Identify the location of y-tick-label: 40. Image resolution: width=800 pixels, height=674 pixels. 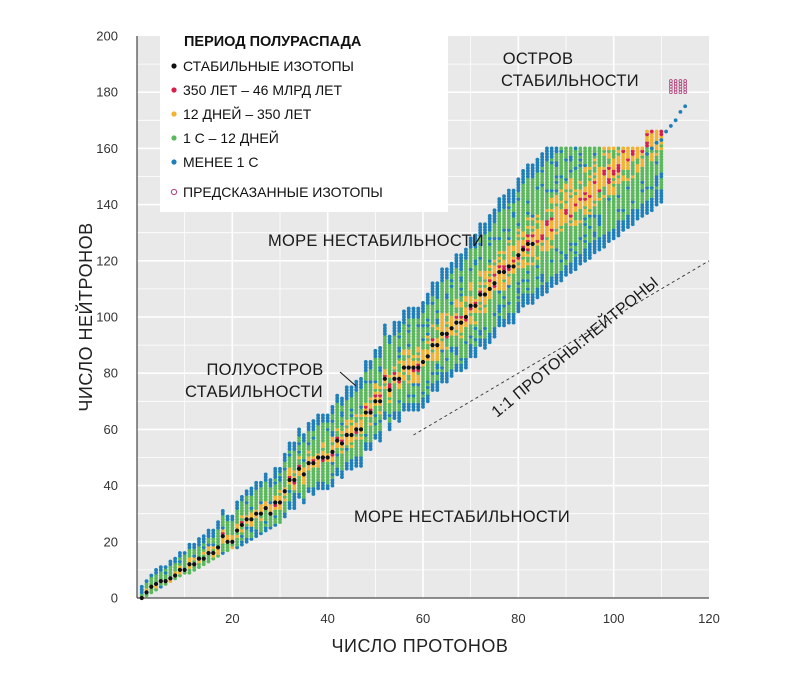
(111, 485).